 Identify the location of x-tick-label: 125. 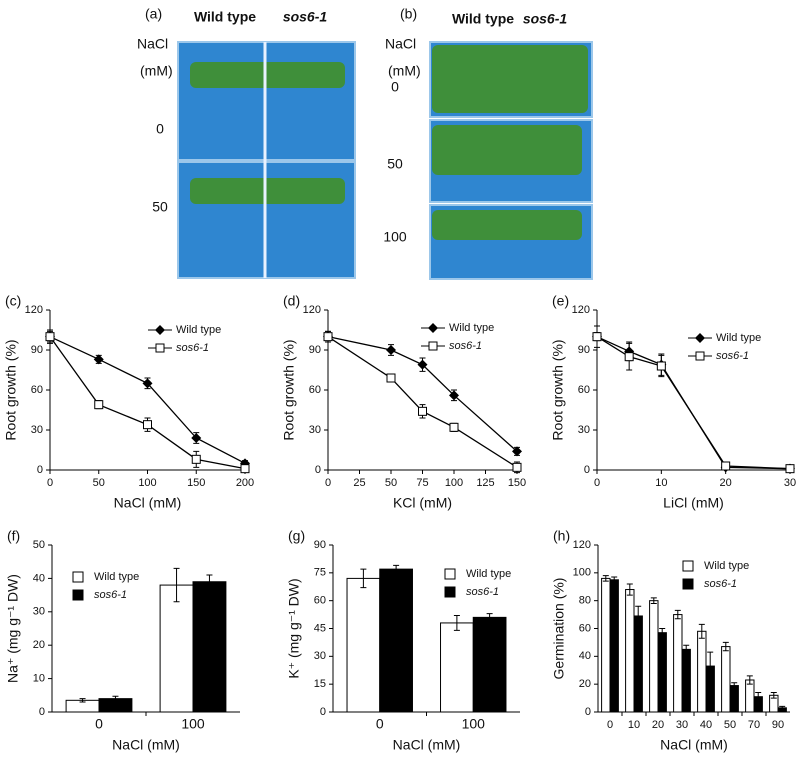
(485, 483).